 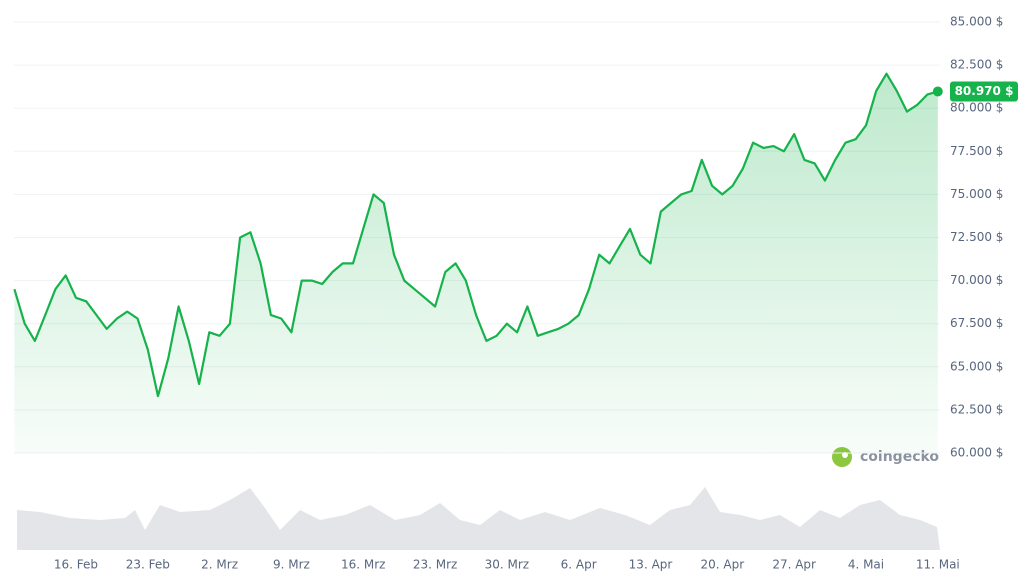 What do you see at coordinates (976, 323) in the screenshot?
I see `y-tick-label: 67.500 $` at bounding box center [976, 323].